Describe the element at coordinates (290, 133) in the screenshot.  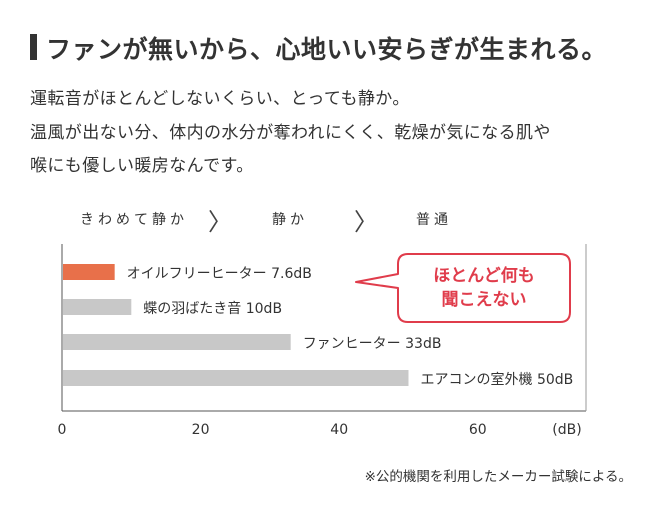
I see `body-text-line: 温風が出ない分、体内の水分が奪われにくく、乾燥が気になる肌や` at that location.